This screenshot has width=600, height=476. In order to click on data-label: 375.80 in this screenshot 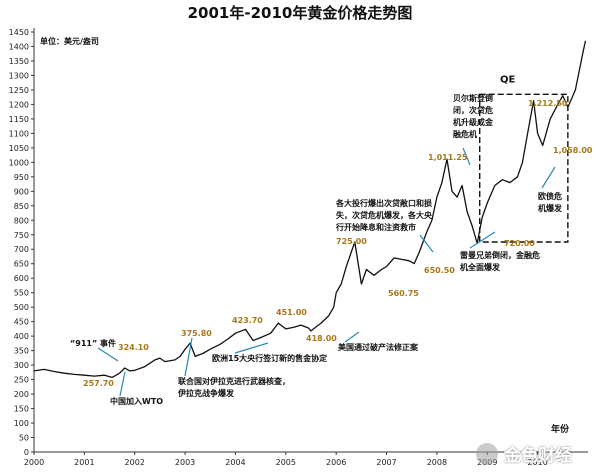, I will do `click(196, 333)`.